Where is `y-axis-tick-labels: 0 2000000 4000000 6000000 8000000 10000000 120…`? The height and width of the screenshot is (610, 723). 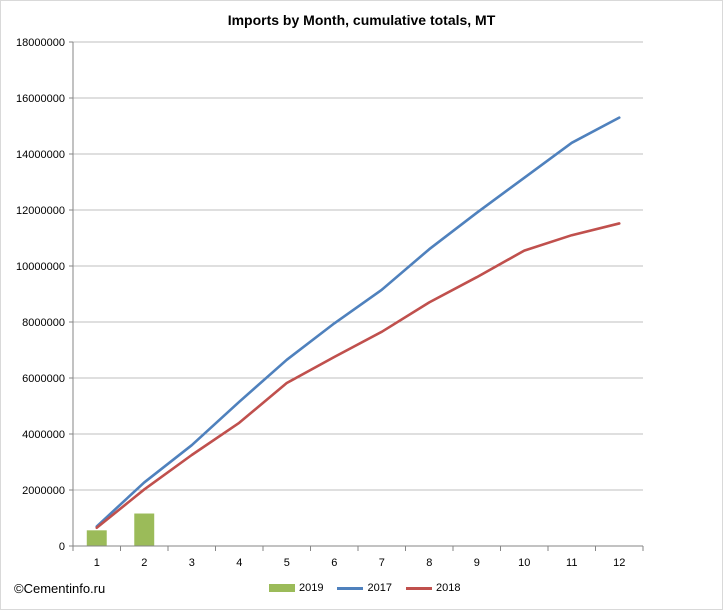
y-axis-tick-labels: 0 2000000 4000000 6000000 8000000 10000000 120… is located at coordinates (40, 295).